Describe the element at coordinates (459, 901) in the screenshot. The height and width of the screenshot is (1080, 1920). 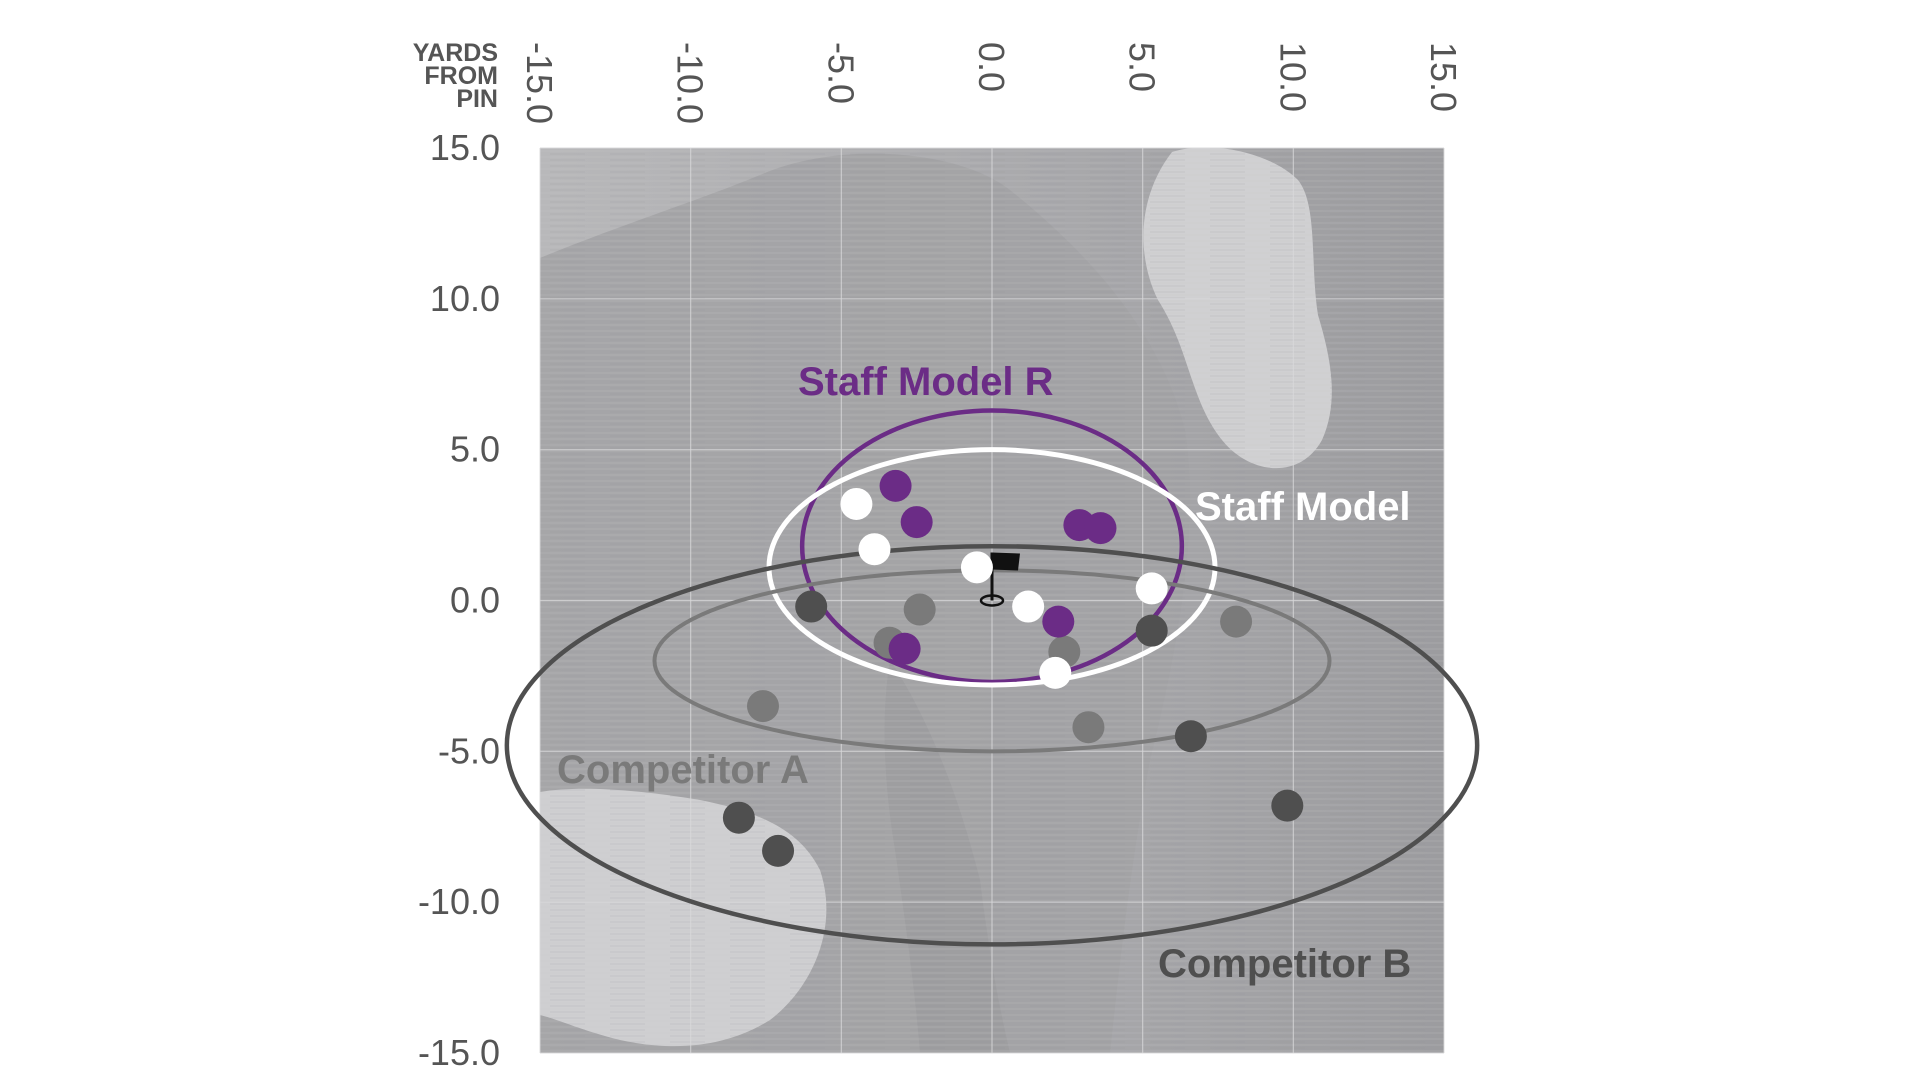
I see `y-tick-label: -10.0` at that location.